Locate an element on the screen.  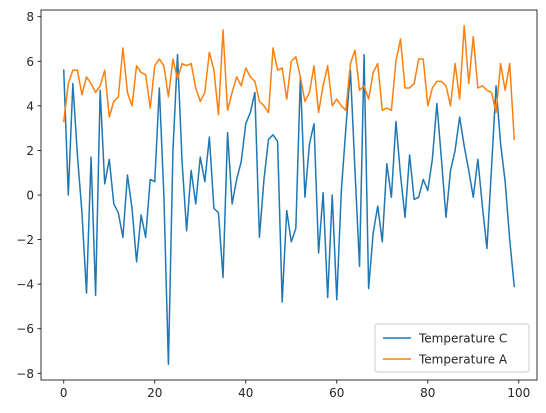
legend-label-0: Temperature C is located at coordinates (462, 339).